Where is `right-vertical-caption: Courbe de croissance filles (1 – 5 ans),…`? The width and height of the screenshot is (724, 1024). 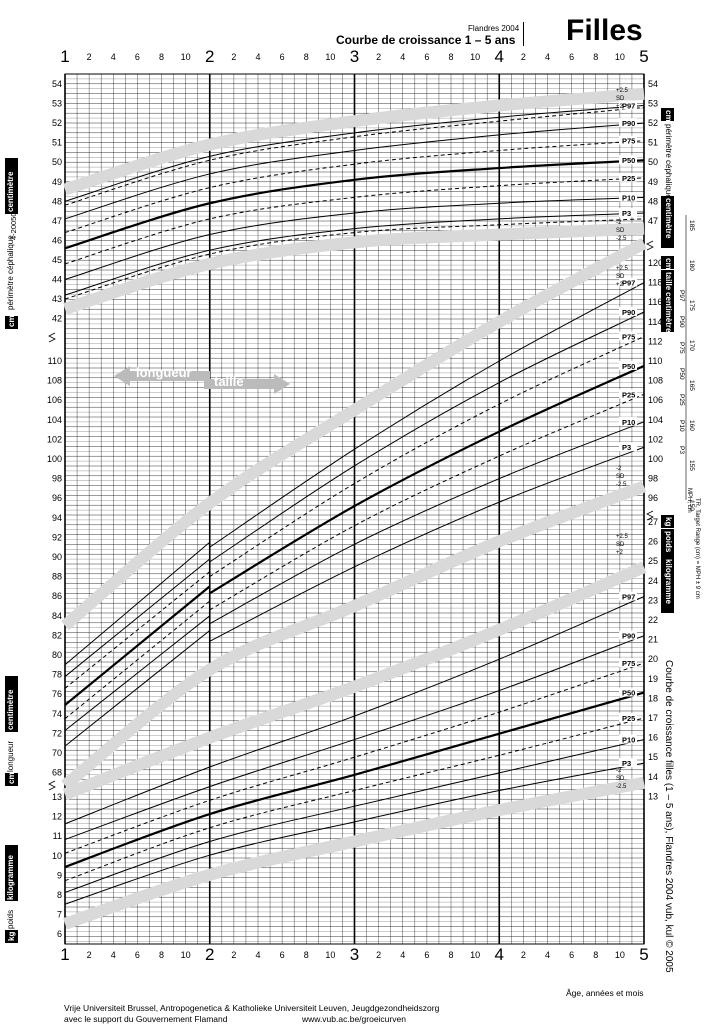
right-vertical-caption: Courbe de croissance filles (1 – 5 ans),… is located at coordinates (668, 816).